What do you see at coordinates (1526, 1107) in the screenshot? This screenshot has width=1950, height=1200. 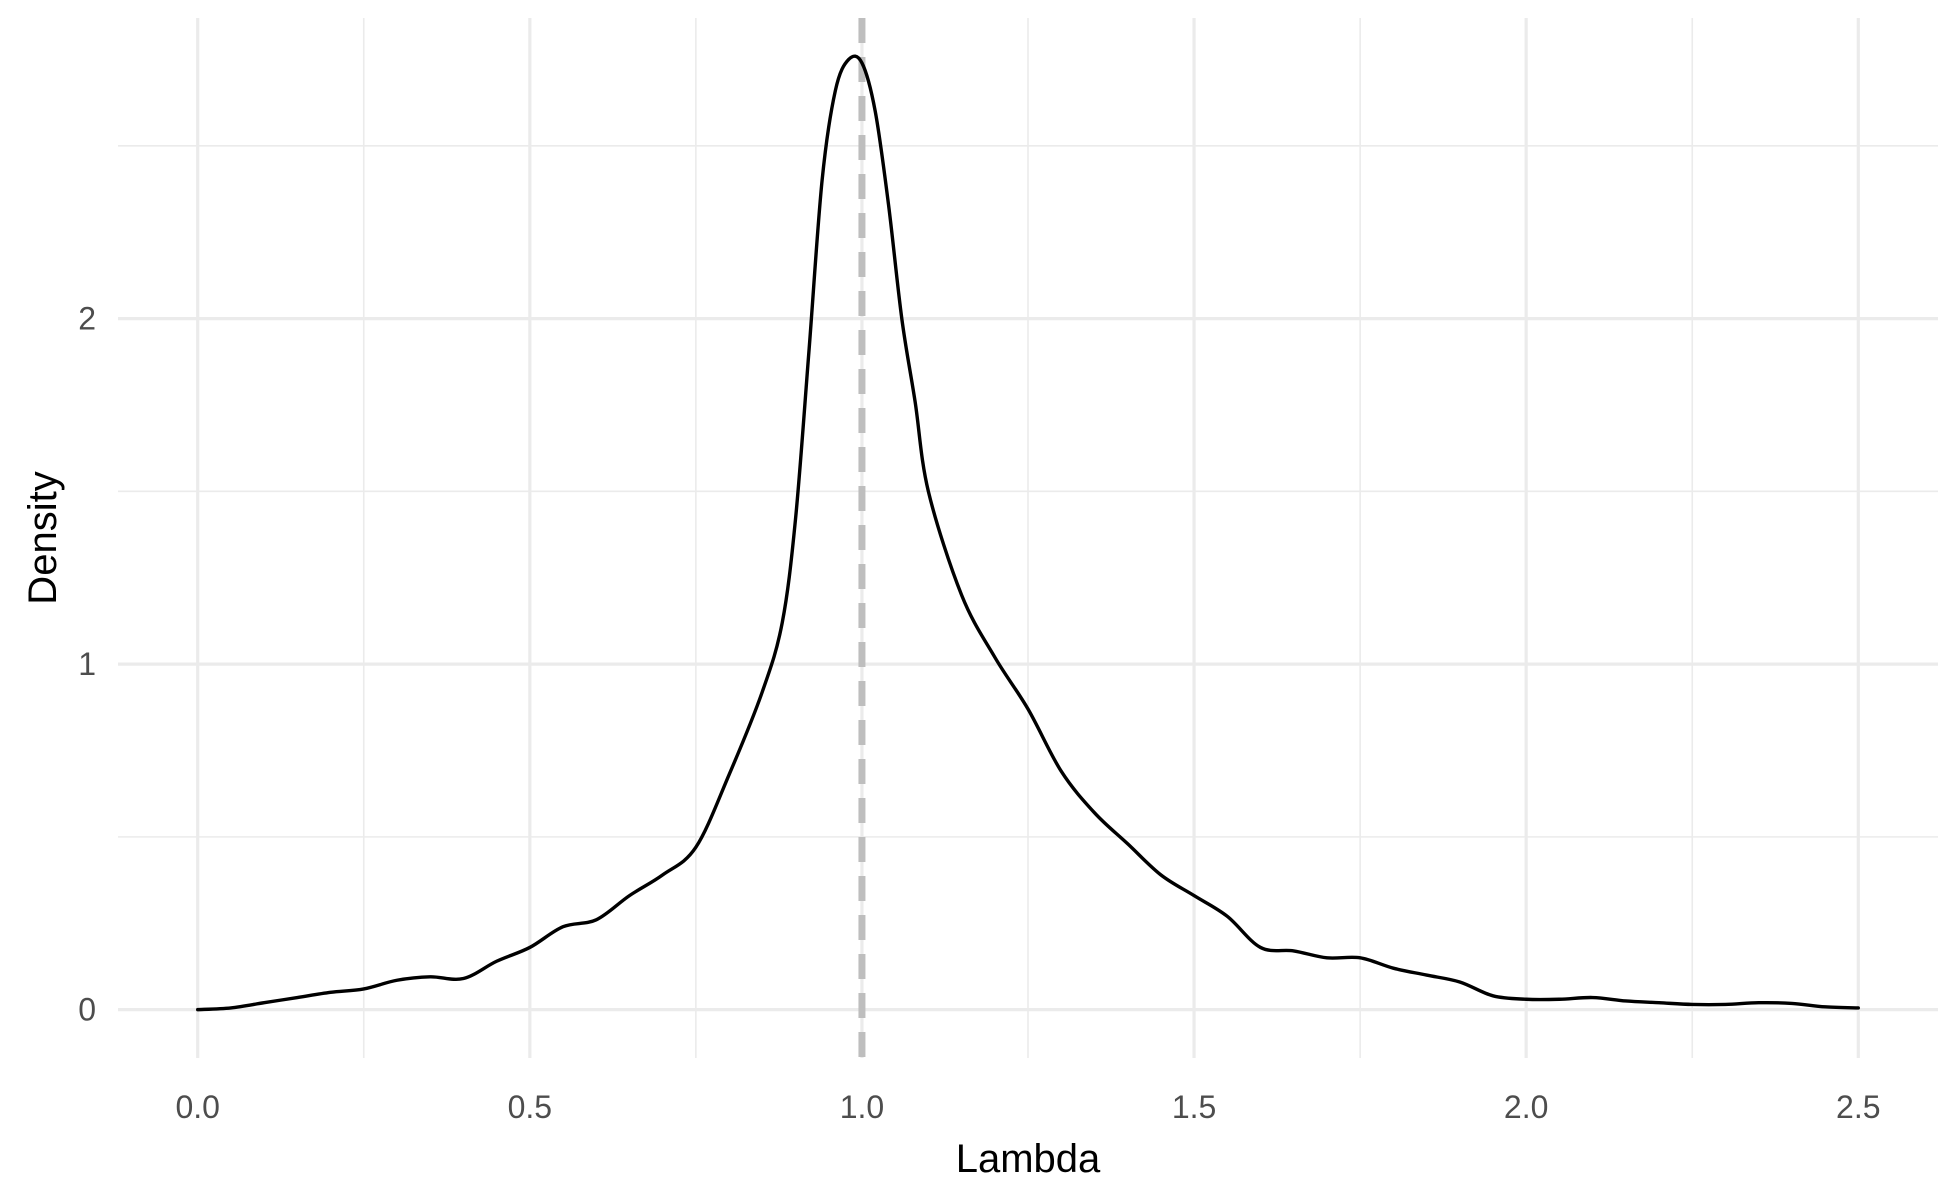 I see `x-tick-label: 2.0` at bounding box center [1526, 1107].